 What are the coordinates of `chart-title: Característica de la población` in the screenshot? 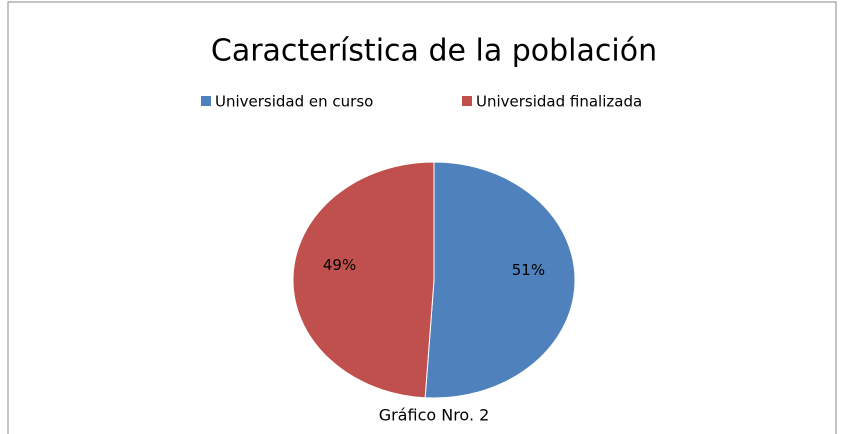 It's located at (434, 51).